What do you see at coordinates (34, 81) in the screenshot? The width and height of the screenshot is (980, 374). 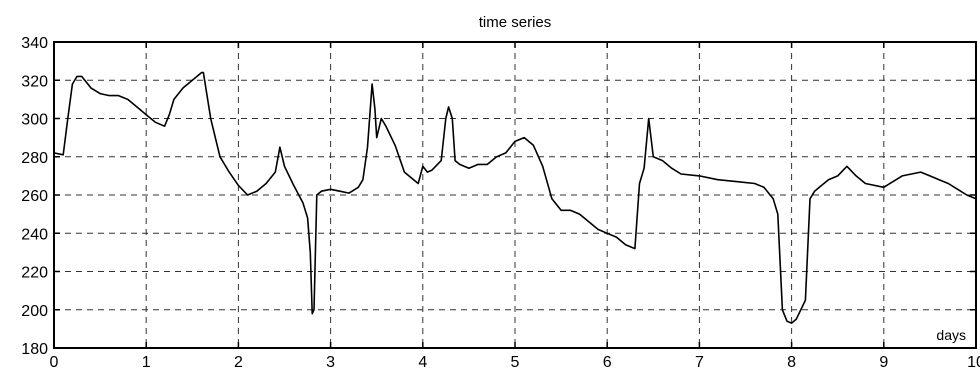 I see `y-tick-label: 320` at bounding box center [34, 81].